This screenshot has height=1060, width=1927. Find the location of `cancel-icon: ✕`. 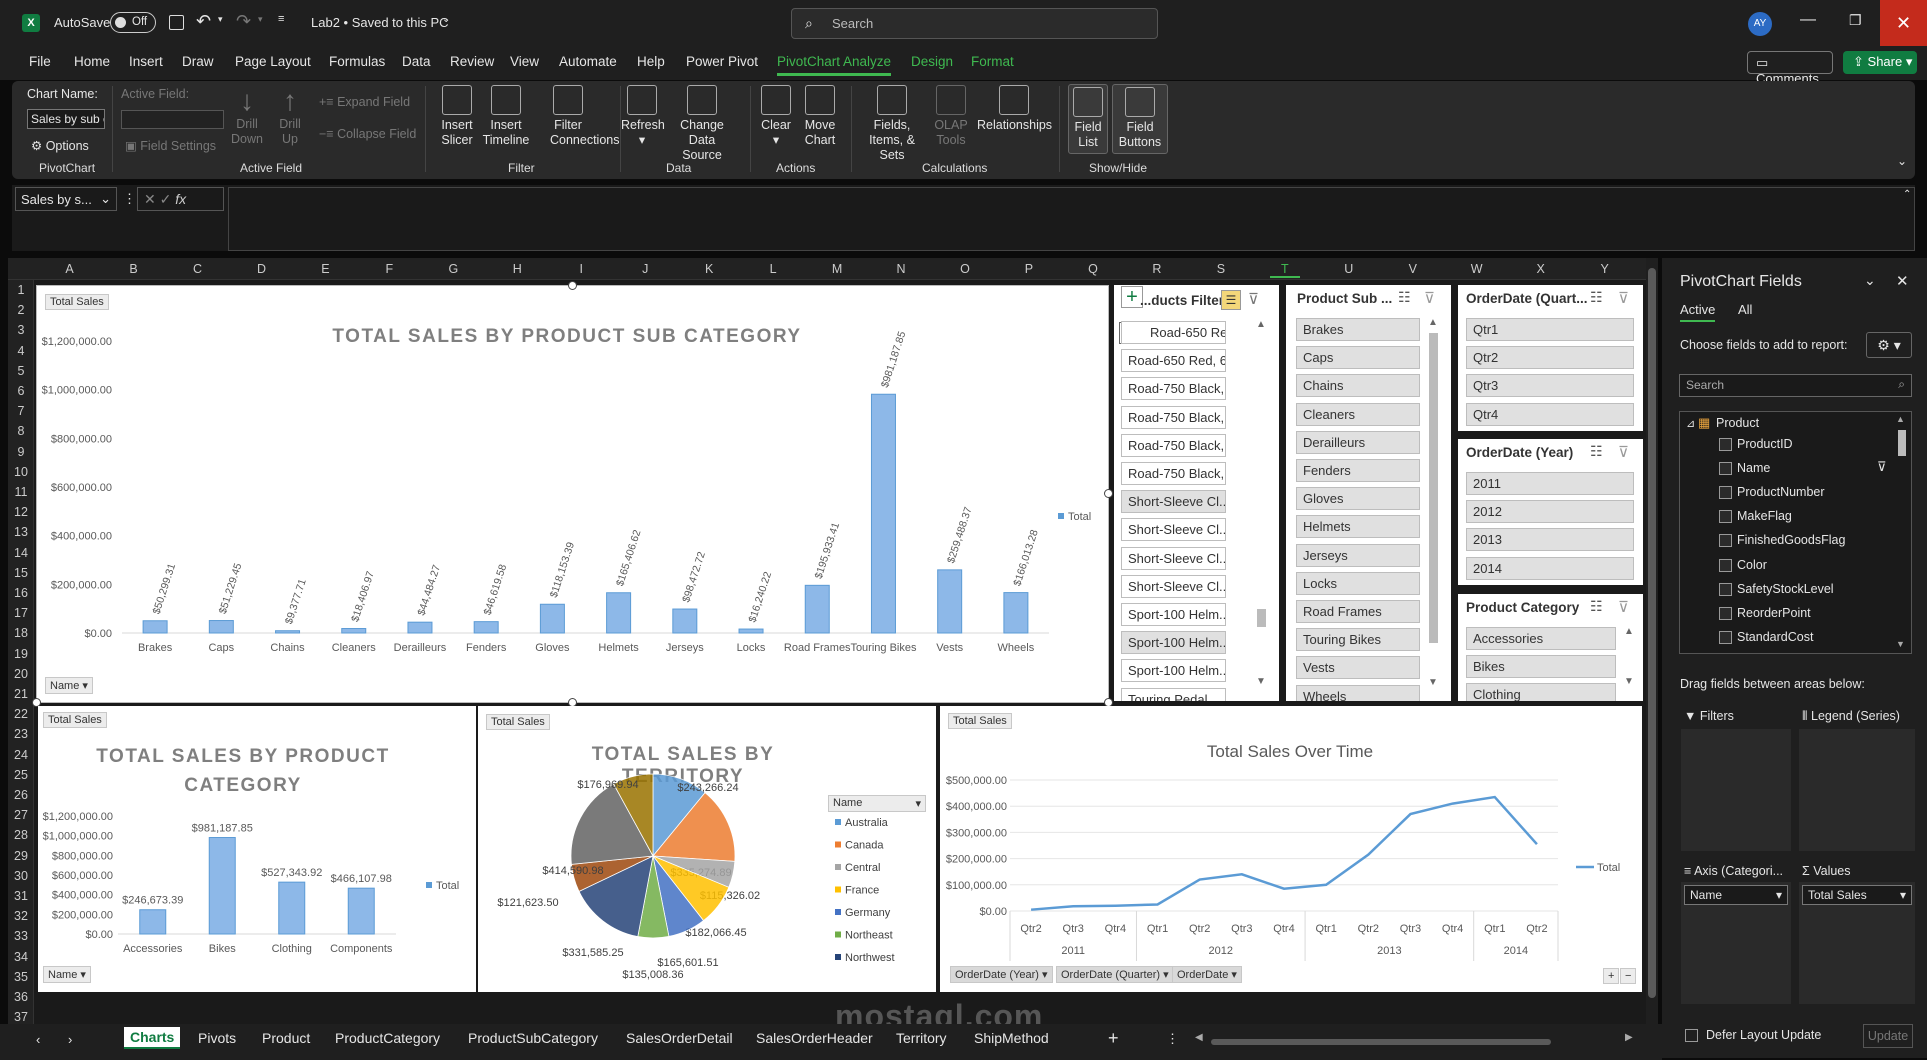

cancel-icon: ✕ is located at coordinates (150, 199).